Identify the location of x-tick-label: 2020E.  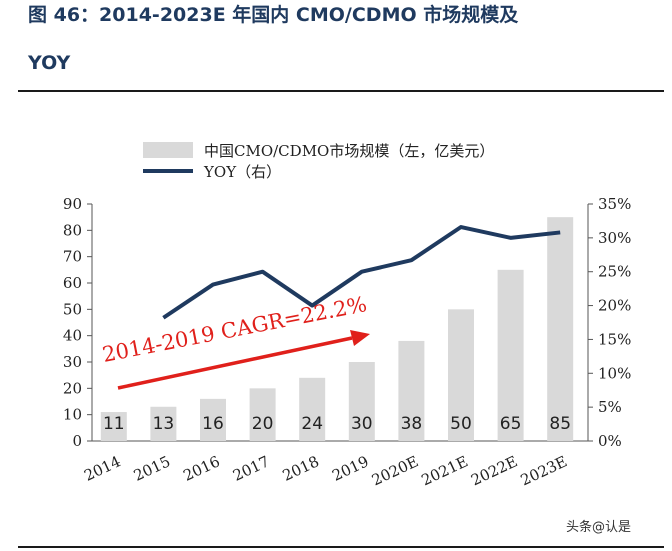
(395, 470).